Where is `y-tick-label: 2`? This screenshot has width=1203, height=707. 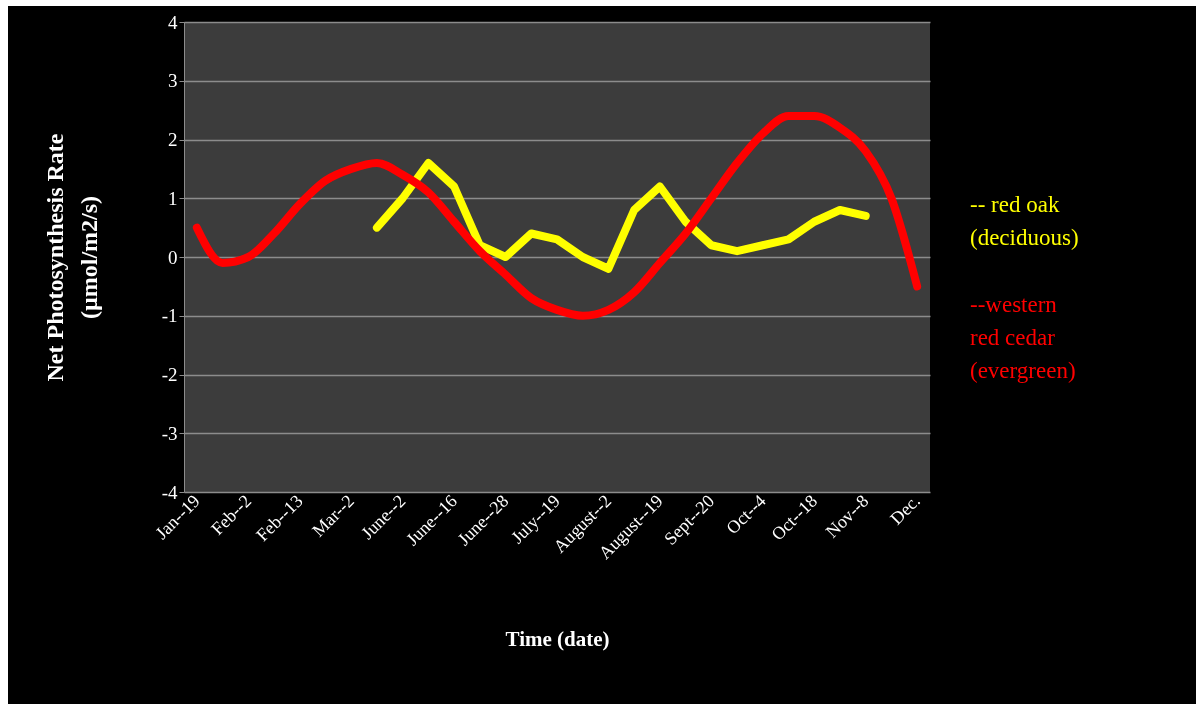 y-tick-label: 2 is located at coordinates (173, 139).